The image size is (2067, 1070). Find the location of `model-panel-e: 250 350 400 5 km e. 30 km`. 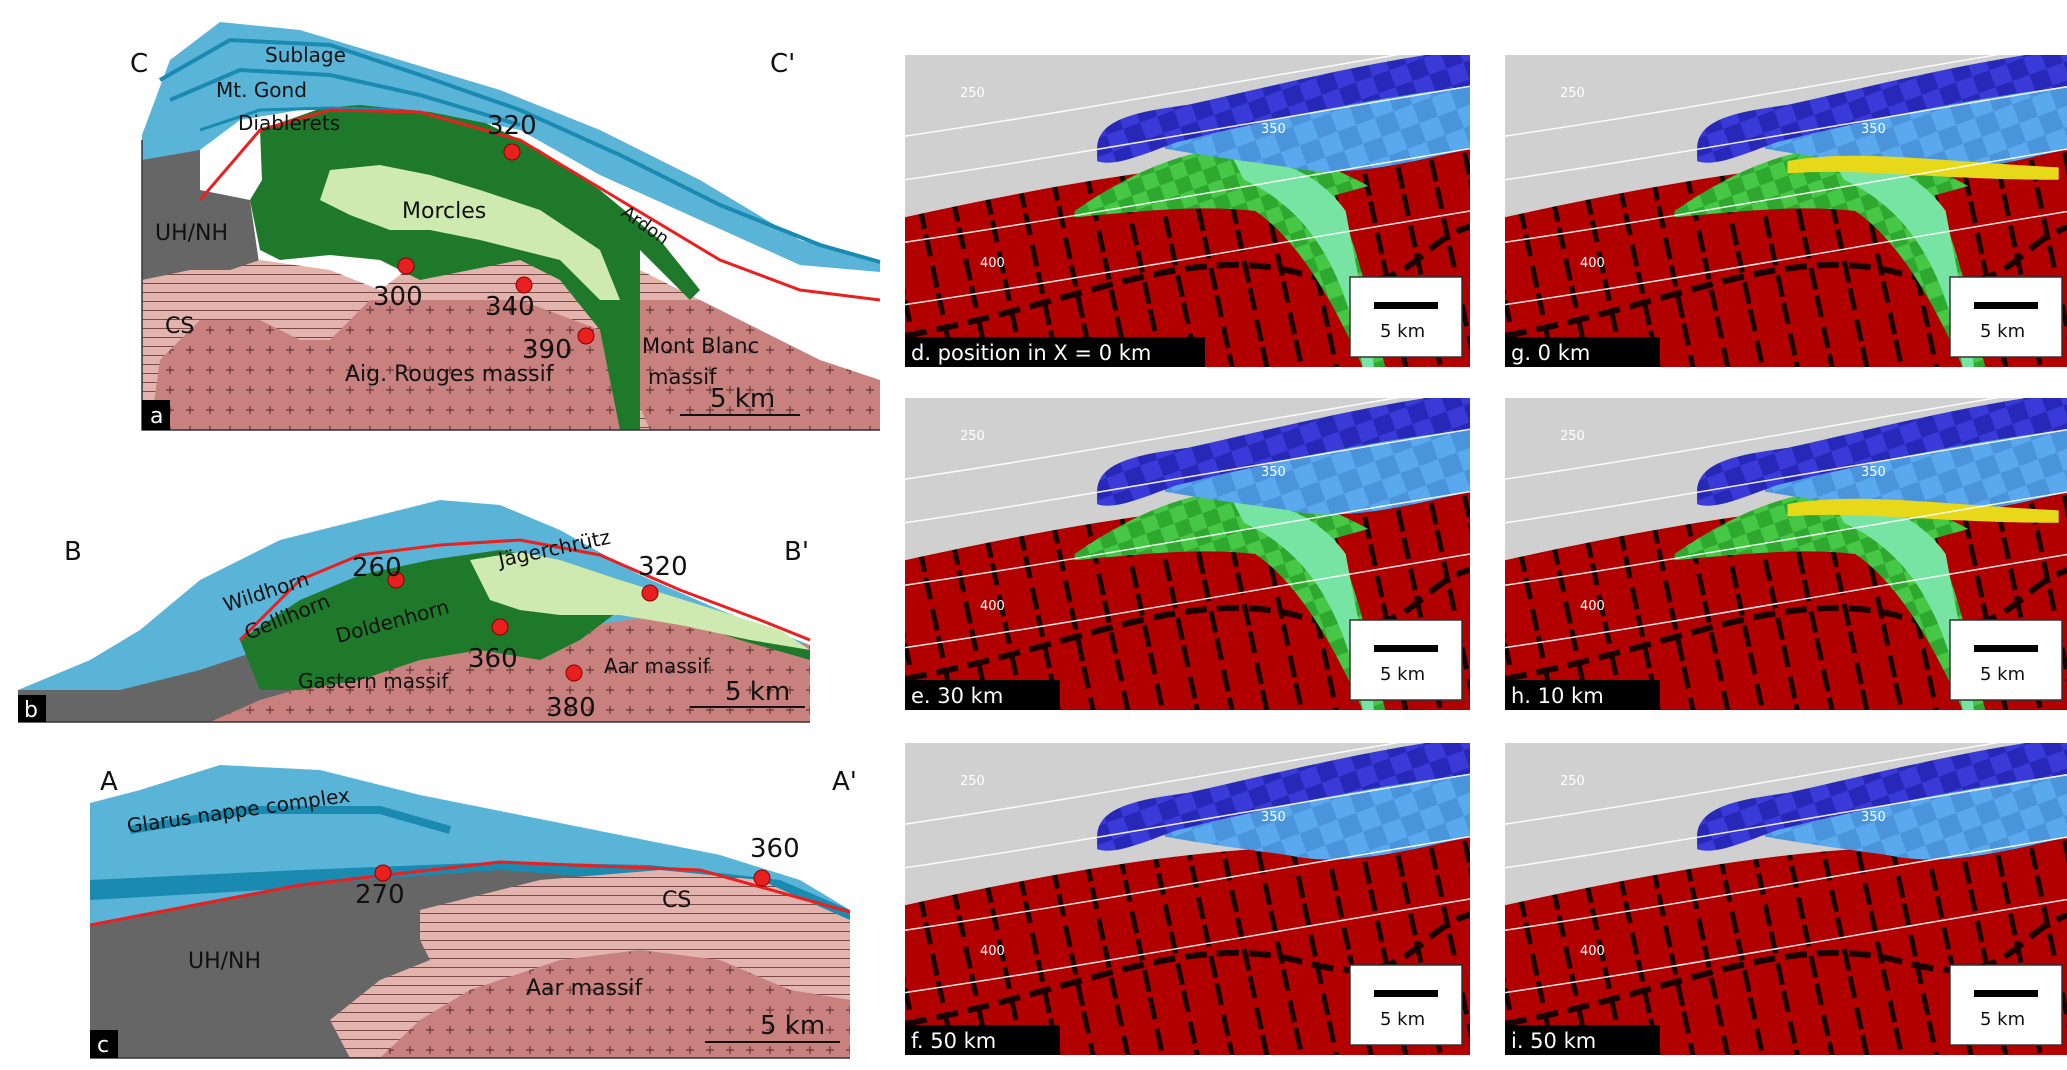

model-panel-e: 250 350 400 5 km e. 30 km is located at coordinates (1187, 554).